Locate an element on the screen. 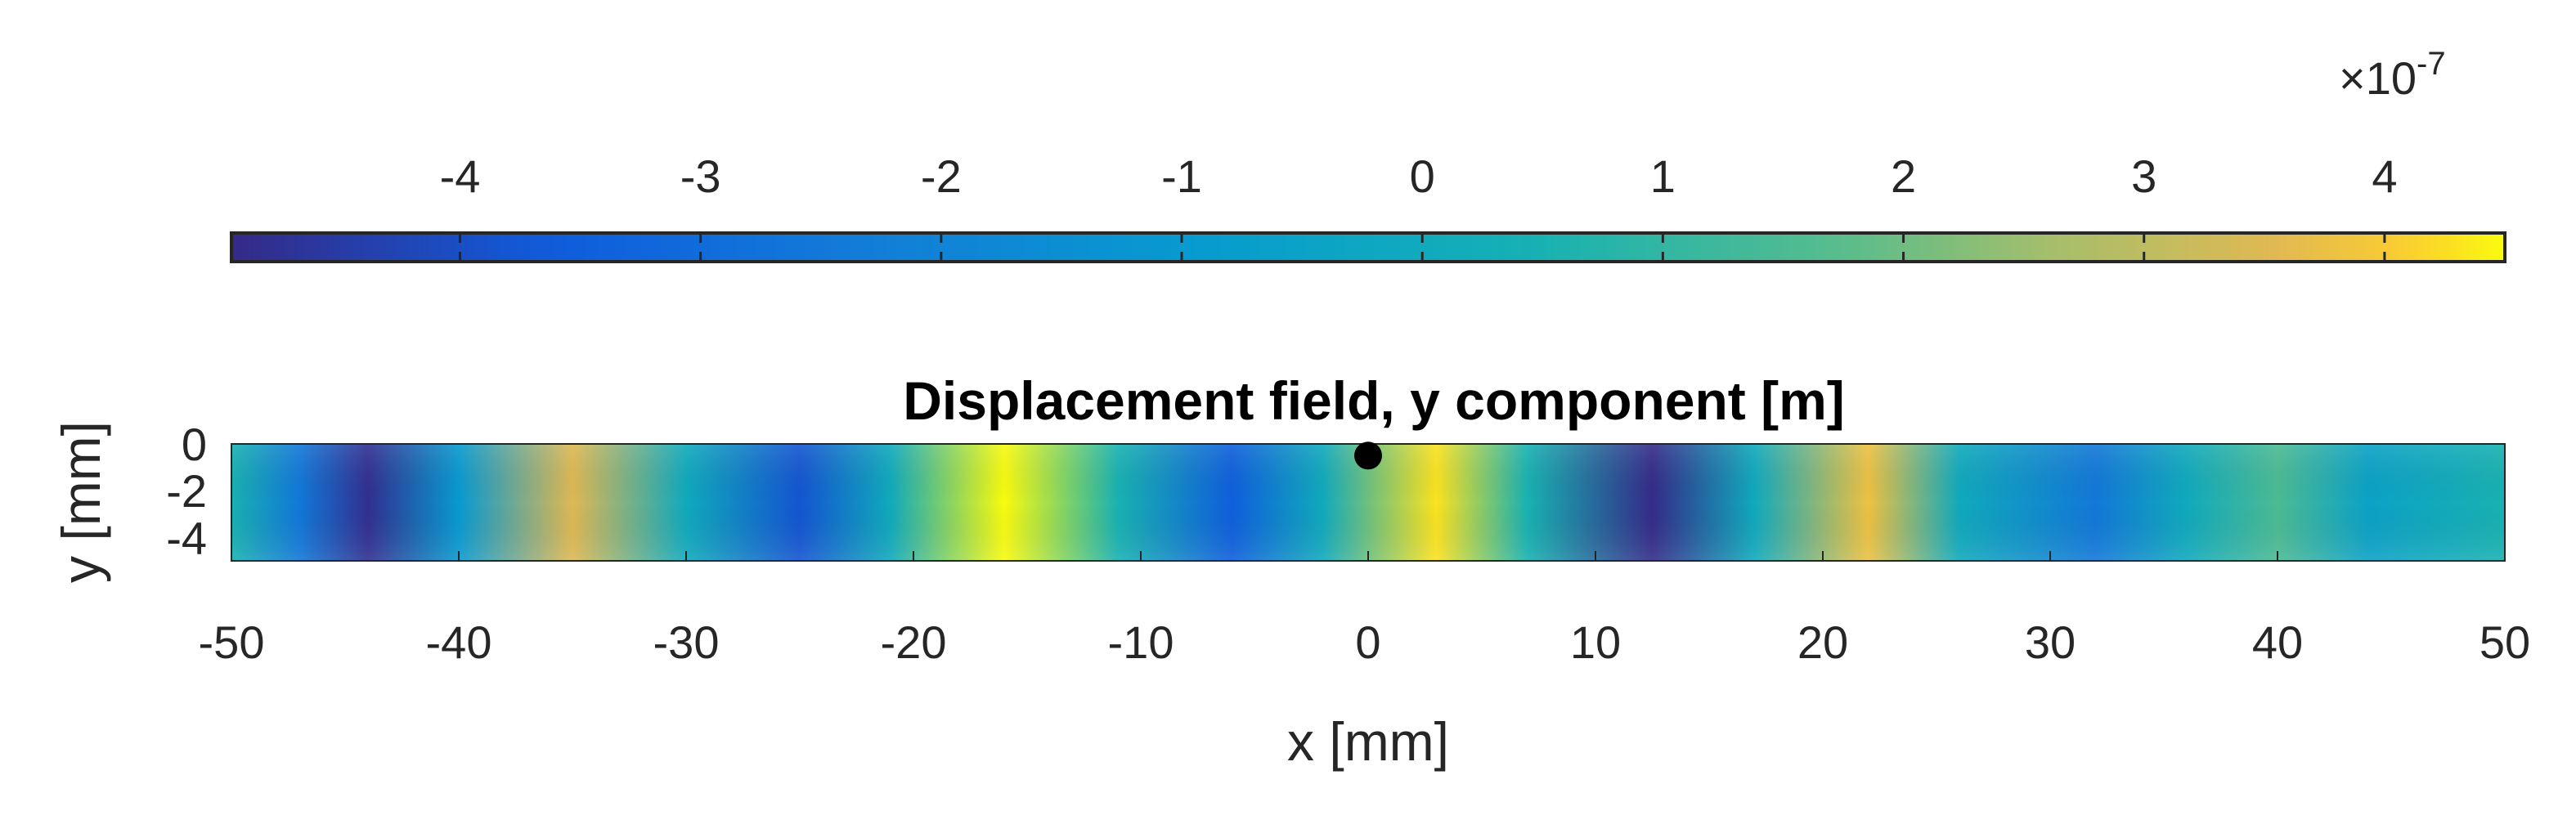  x-tick-label: 0 is located at coordinates (1367, 642).